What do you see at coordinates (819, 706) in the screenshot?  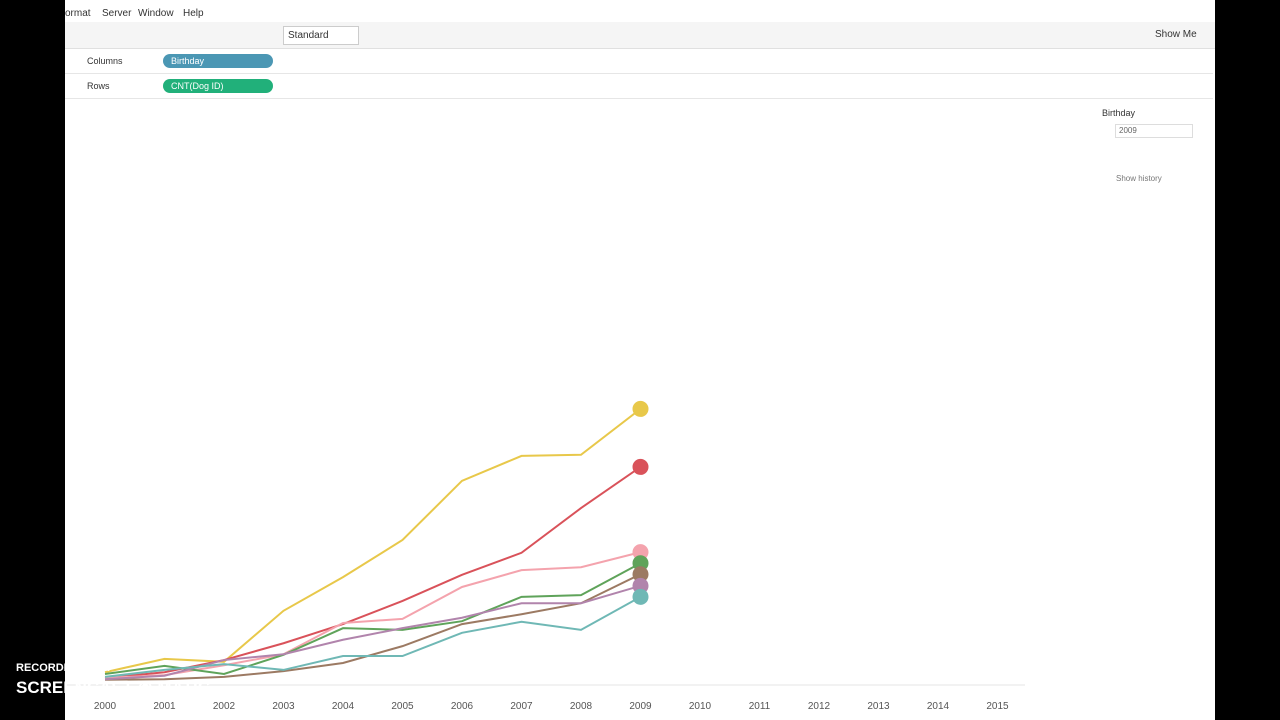 I see `x-tick-label: 2012` at bounding box center [819, 706].